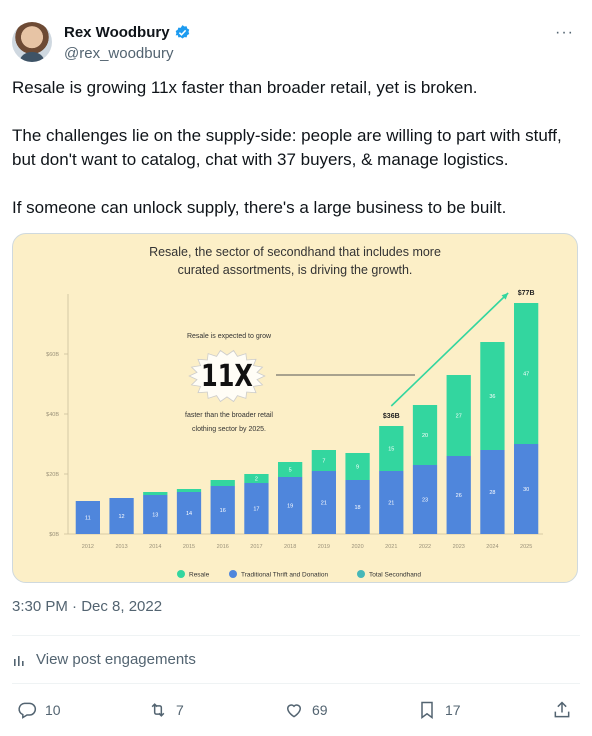 This screenshot has width=592, height=736. What do you see at coordinates (562, 710) in the screenshot?
I see `share-button` at bounding box center [562, 710].